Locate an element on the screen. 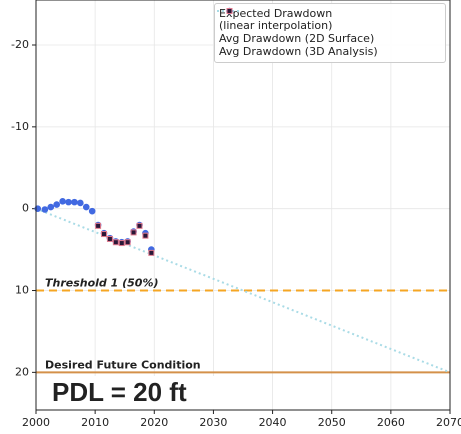 This screenshot has height=434, width=461. legend-entry: Avg Drawdown (3D Analysis) is located at coordinates (330, 33).